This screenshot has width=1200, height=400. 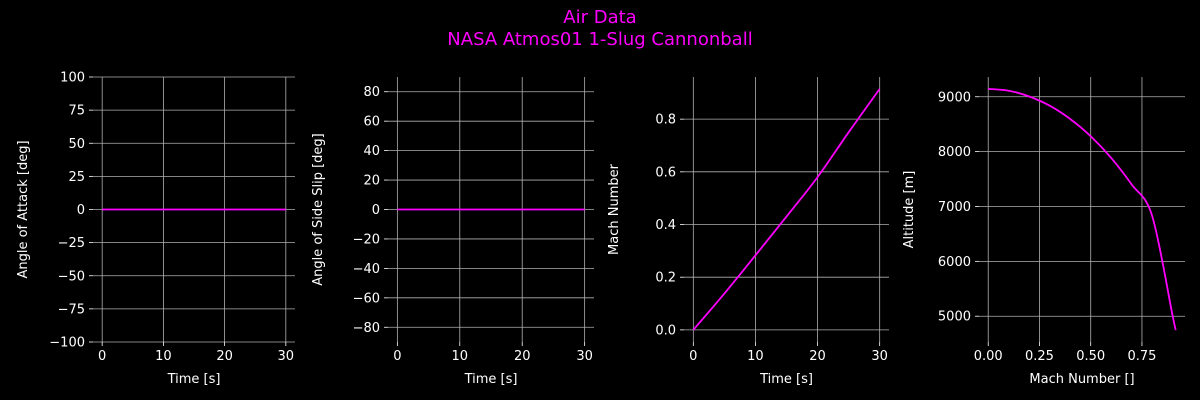 What do you see at coordinates (954, 262) in the screenshot?
I see `y-tick-label: 6000` at bounding box center [954, 262].